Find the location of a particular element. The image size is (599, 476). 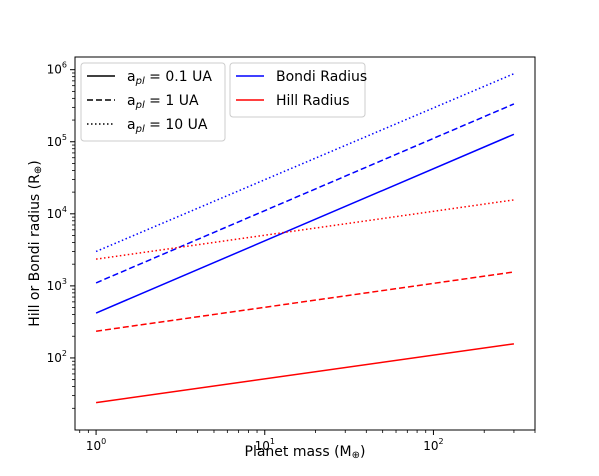

y-tick-label: 10⁴ is located at coordinates (57, 213).